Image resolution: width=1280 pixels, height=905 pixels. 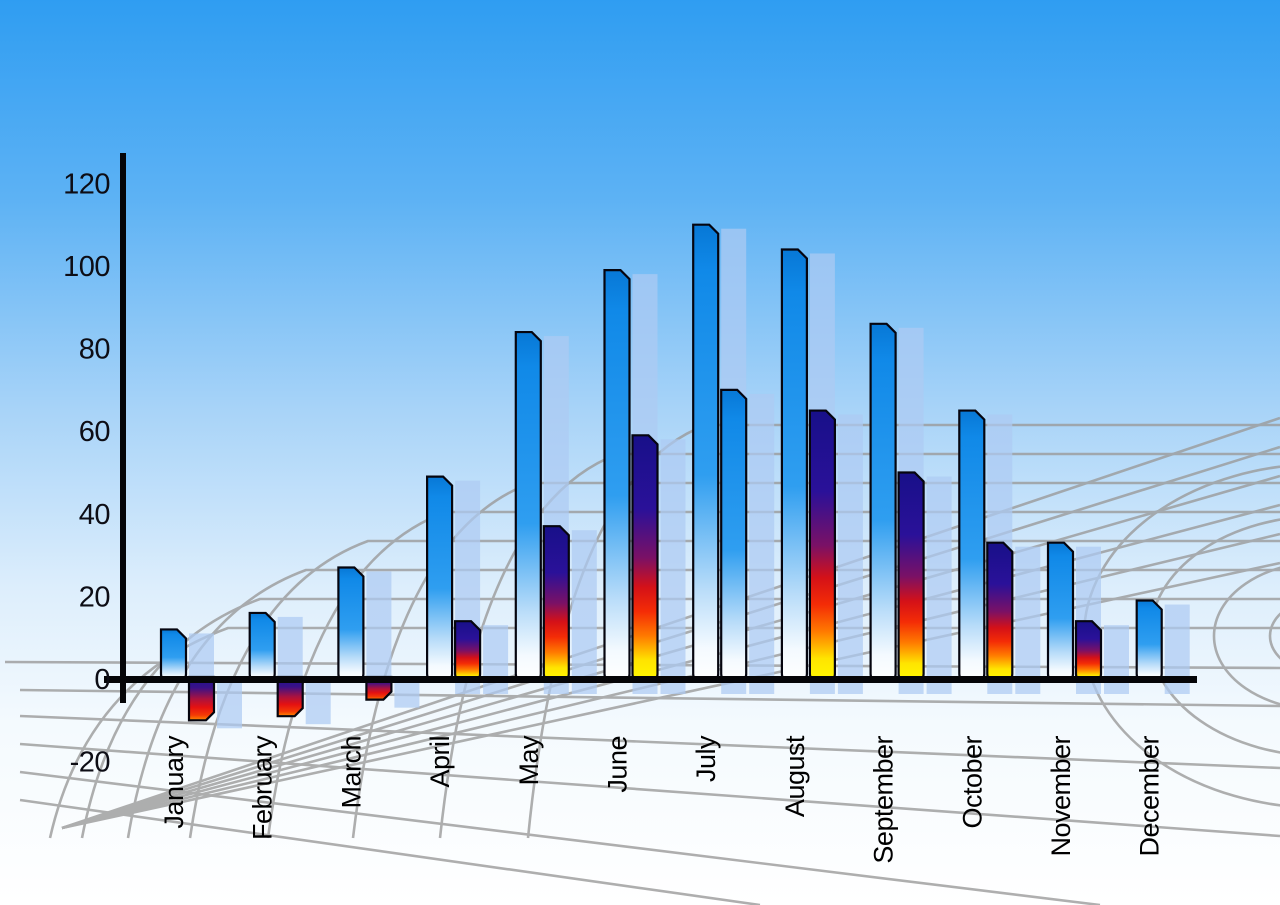 I want to click on bar-primary-October, so click(x=972, y=545).